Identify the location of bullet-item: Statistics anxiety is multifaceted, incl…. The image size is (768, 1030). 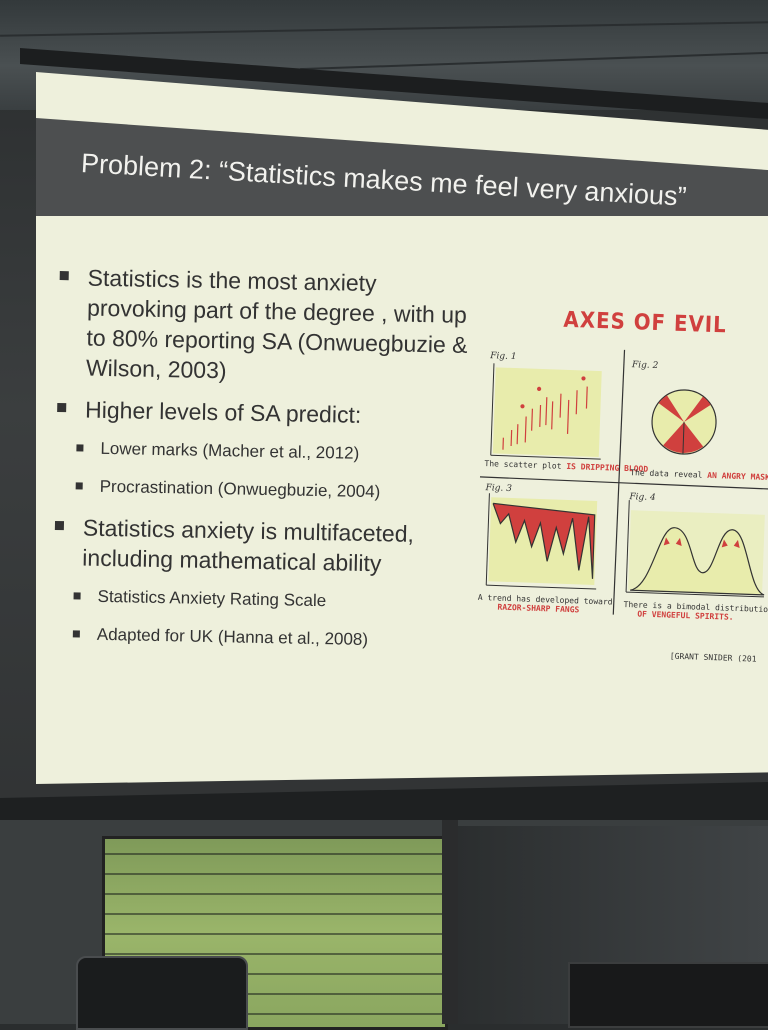
(262, 546).